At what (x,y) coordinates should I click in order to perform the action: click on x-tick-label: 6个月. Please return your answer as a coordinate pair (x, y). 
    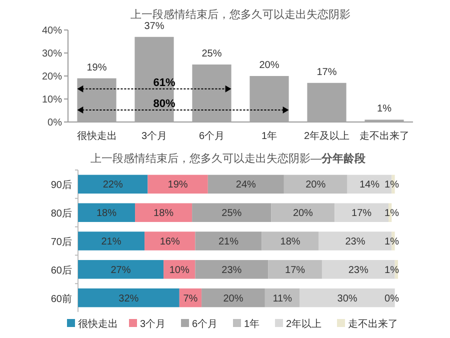
    Looking at the image, I should click on (211, 136).